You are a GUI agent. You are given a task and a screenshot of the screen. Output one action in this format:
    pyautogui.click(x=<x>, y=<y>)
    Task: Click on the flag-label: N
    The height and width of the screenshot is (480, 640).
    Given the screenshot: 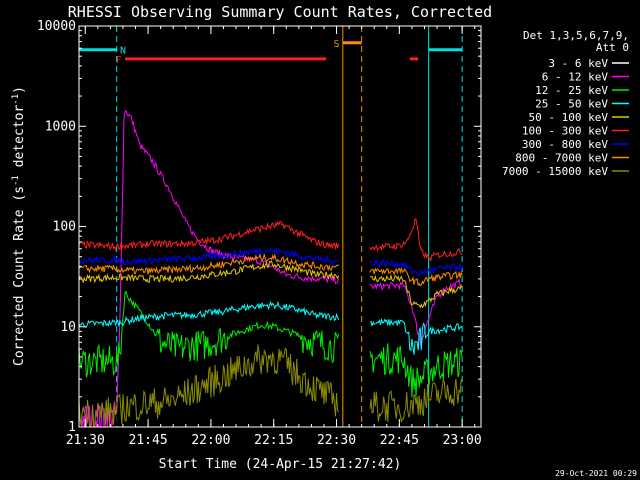 What is the action you would take?
    pyautogui.click(x=123, y=51)
    